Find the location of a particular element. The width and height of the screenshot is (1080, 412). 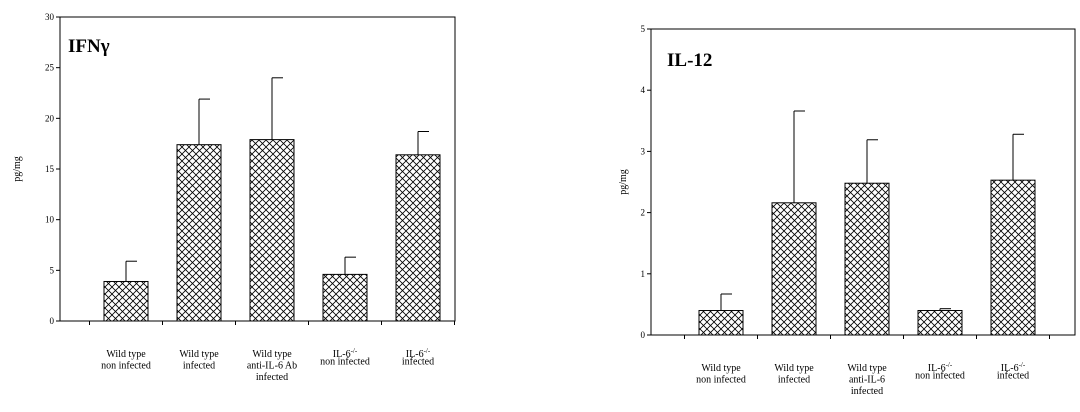

y-tick-label: 10 is located at coordinates (50, 220).